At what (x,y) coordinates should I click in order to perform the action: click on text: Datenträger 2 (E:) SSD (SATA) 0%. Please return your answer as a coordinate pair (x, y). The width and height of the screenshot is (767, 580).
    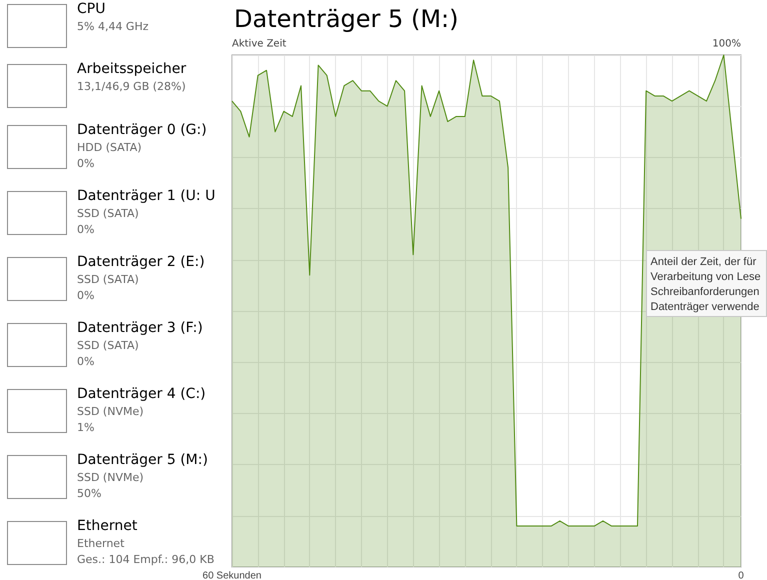
    Looking at the image, I should click on (141, 278).